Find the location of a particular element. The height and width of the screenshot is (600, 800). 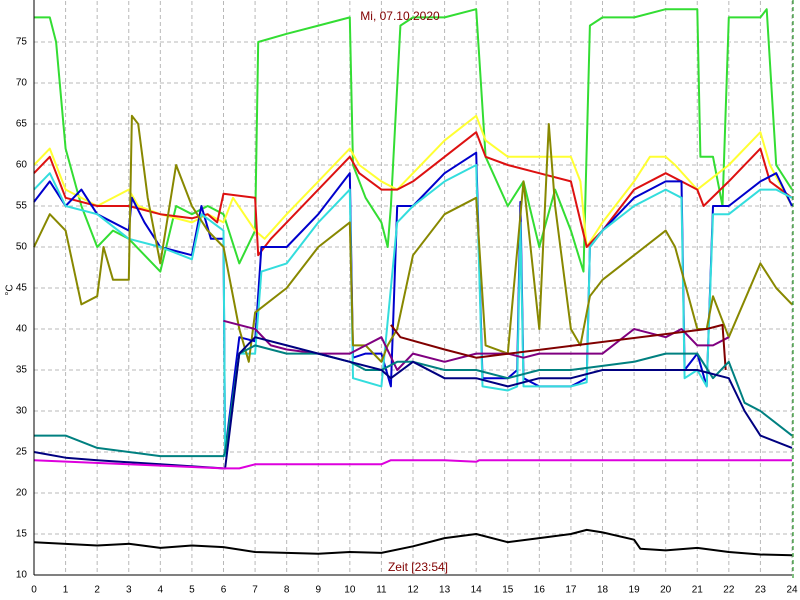

y-tick-label: 75 is located at coordinates (22, 42).